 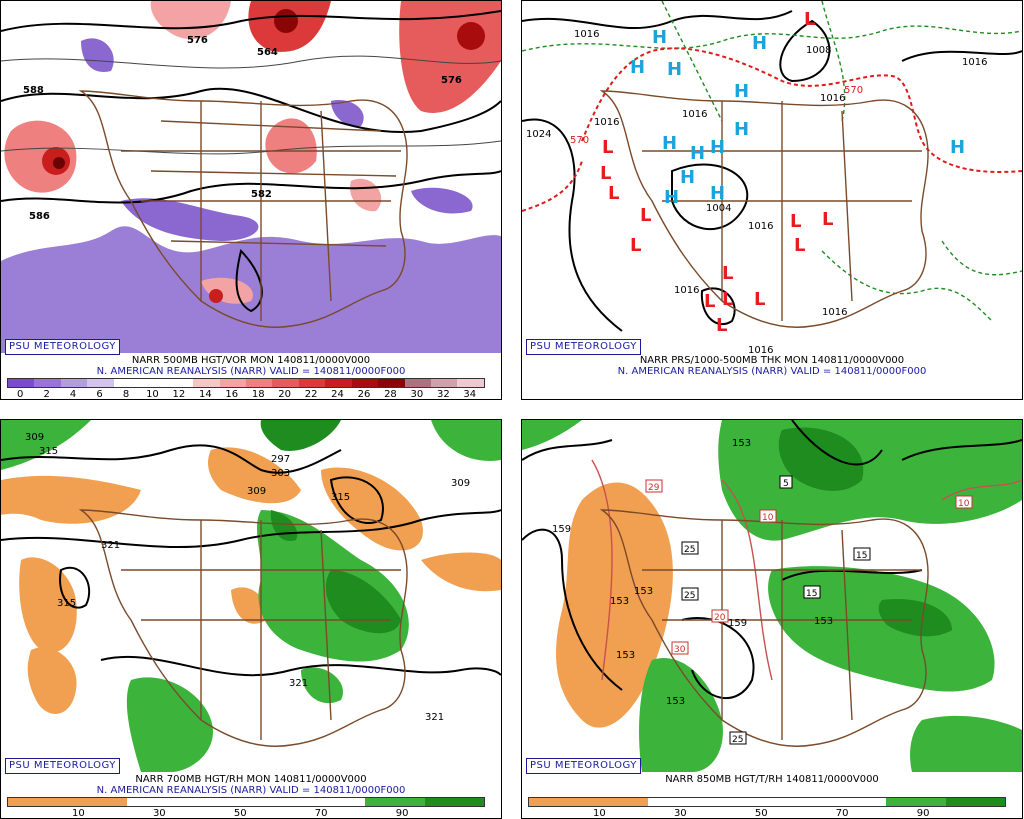 What do you see at coordinates (205, 394) in the screenshot?
I see `colorbar-tick-label: 14` at bounding box center [205, 394].